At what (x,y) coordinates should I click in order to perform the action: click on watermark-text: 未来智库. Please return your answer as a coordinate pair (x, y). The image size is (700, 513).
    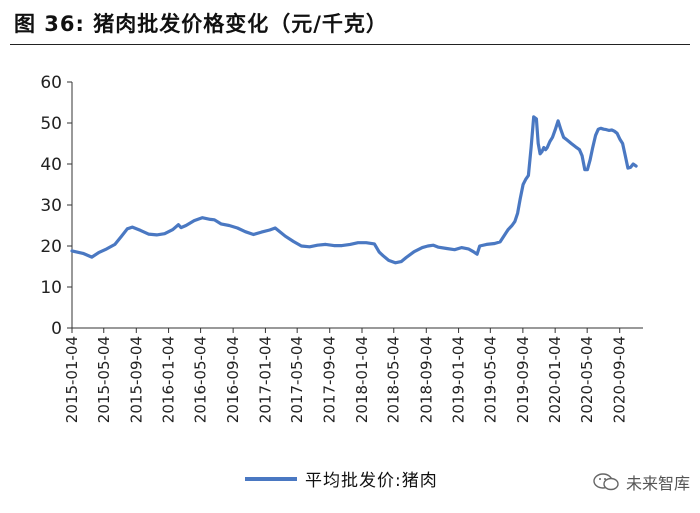
    Looking at the image, I should click on (657, 483).